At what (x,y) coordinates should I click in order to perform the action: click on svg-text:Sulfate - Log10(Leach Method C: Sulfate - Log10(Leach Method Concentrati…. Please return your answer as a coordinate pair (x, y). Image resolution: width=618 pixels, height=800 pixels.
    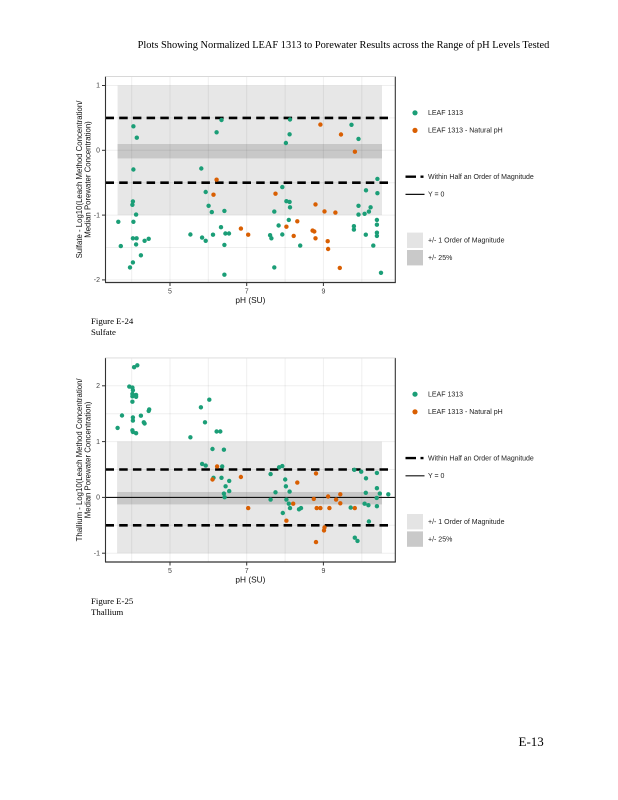
    Looking at the image, I should click on (79, 179).